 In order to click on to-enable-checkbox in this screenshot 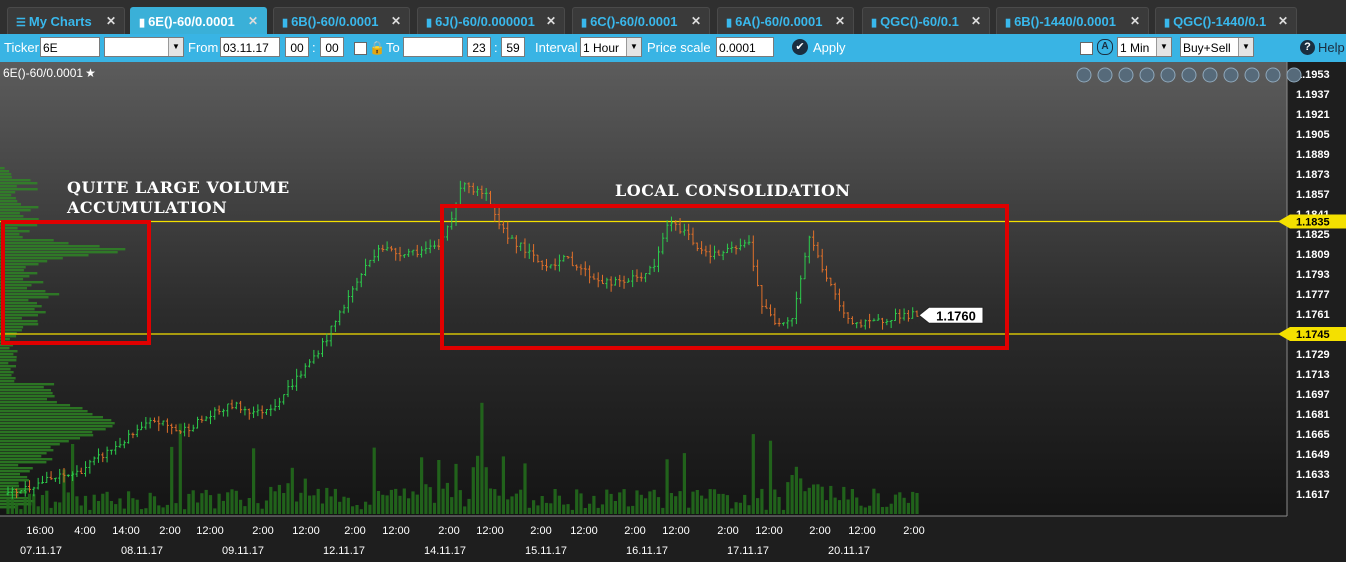, I will do `click(360, 48)`.